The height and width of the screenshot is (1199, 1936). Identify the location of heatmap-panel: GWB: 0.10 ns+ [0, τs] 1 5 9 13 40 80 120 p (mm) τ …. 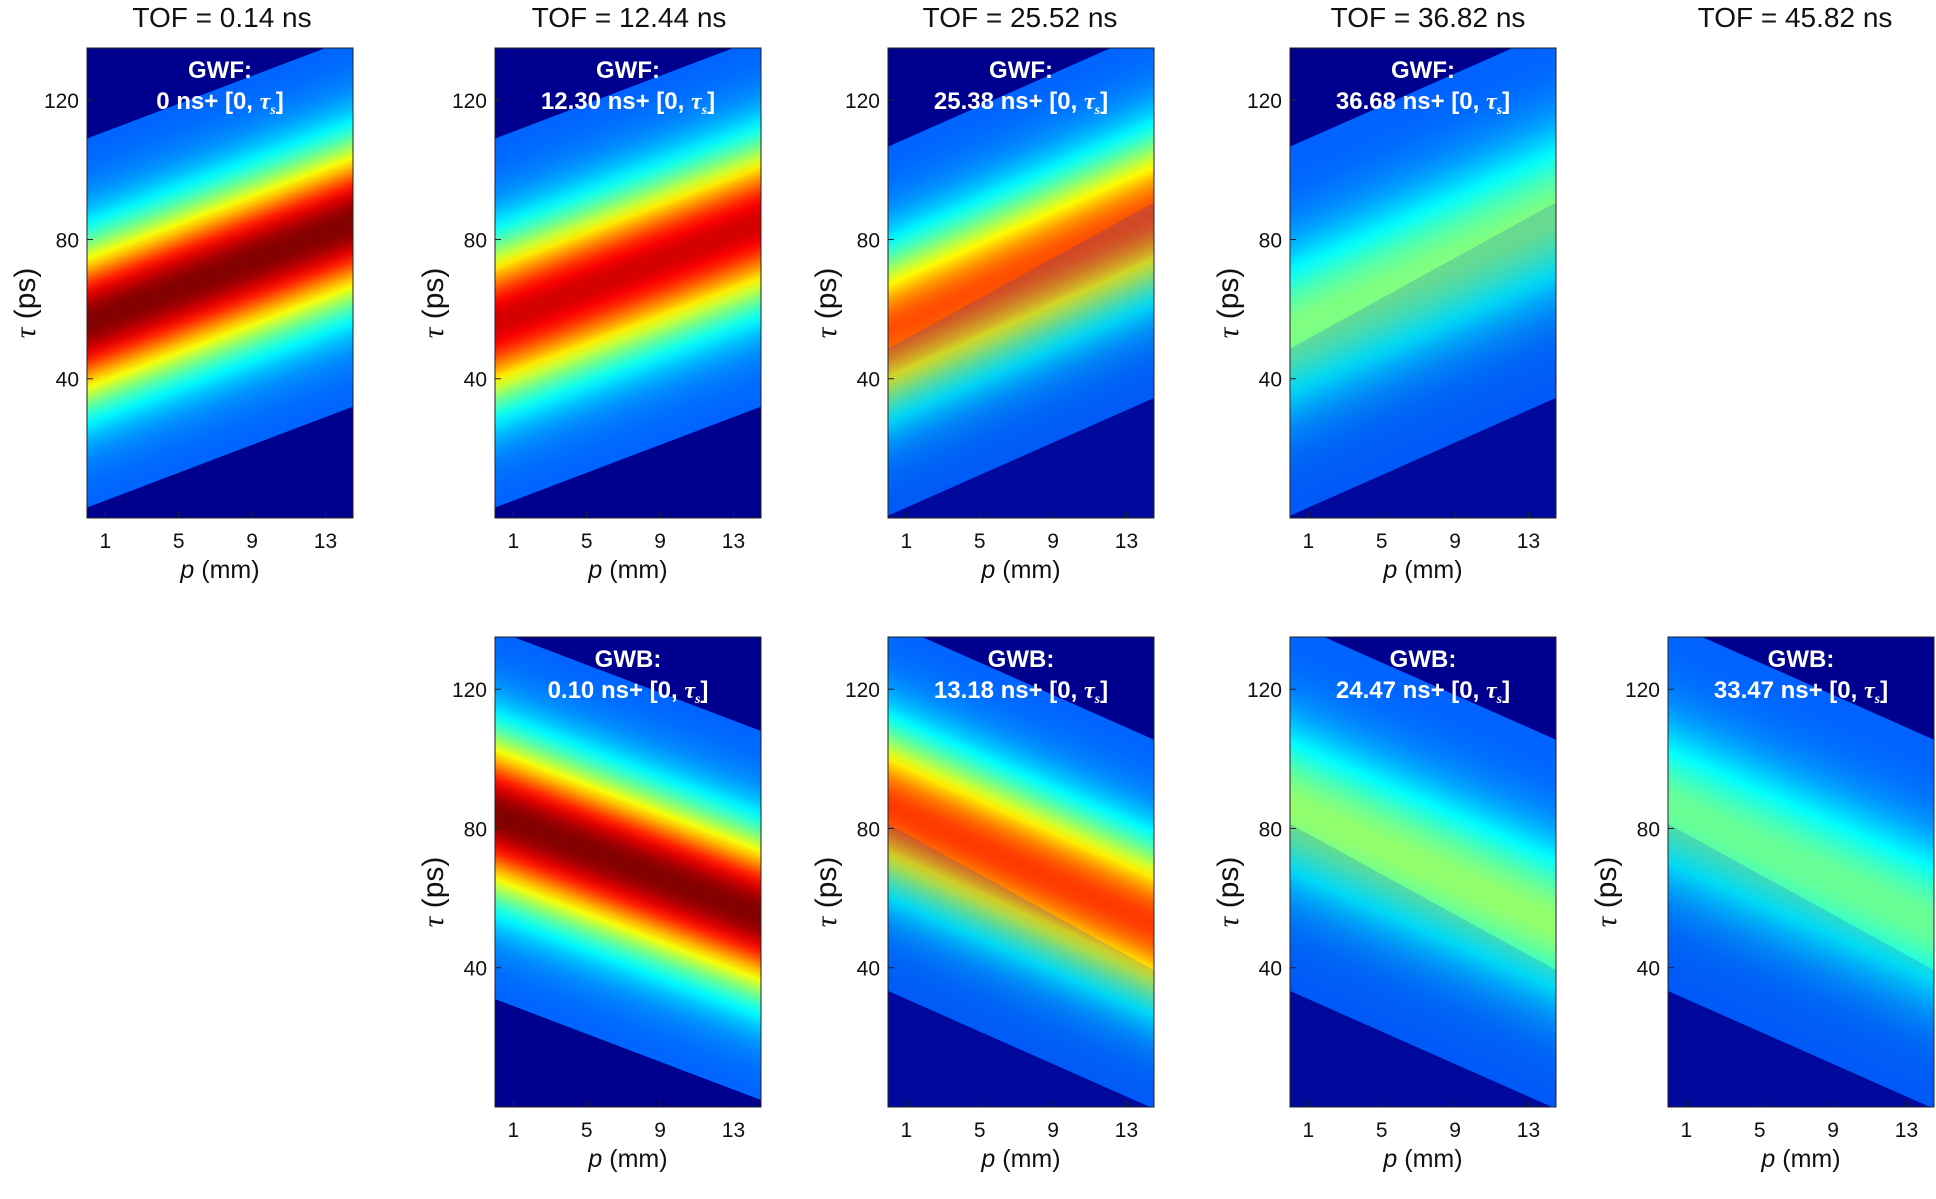
(589, 904).